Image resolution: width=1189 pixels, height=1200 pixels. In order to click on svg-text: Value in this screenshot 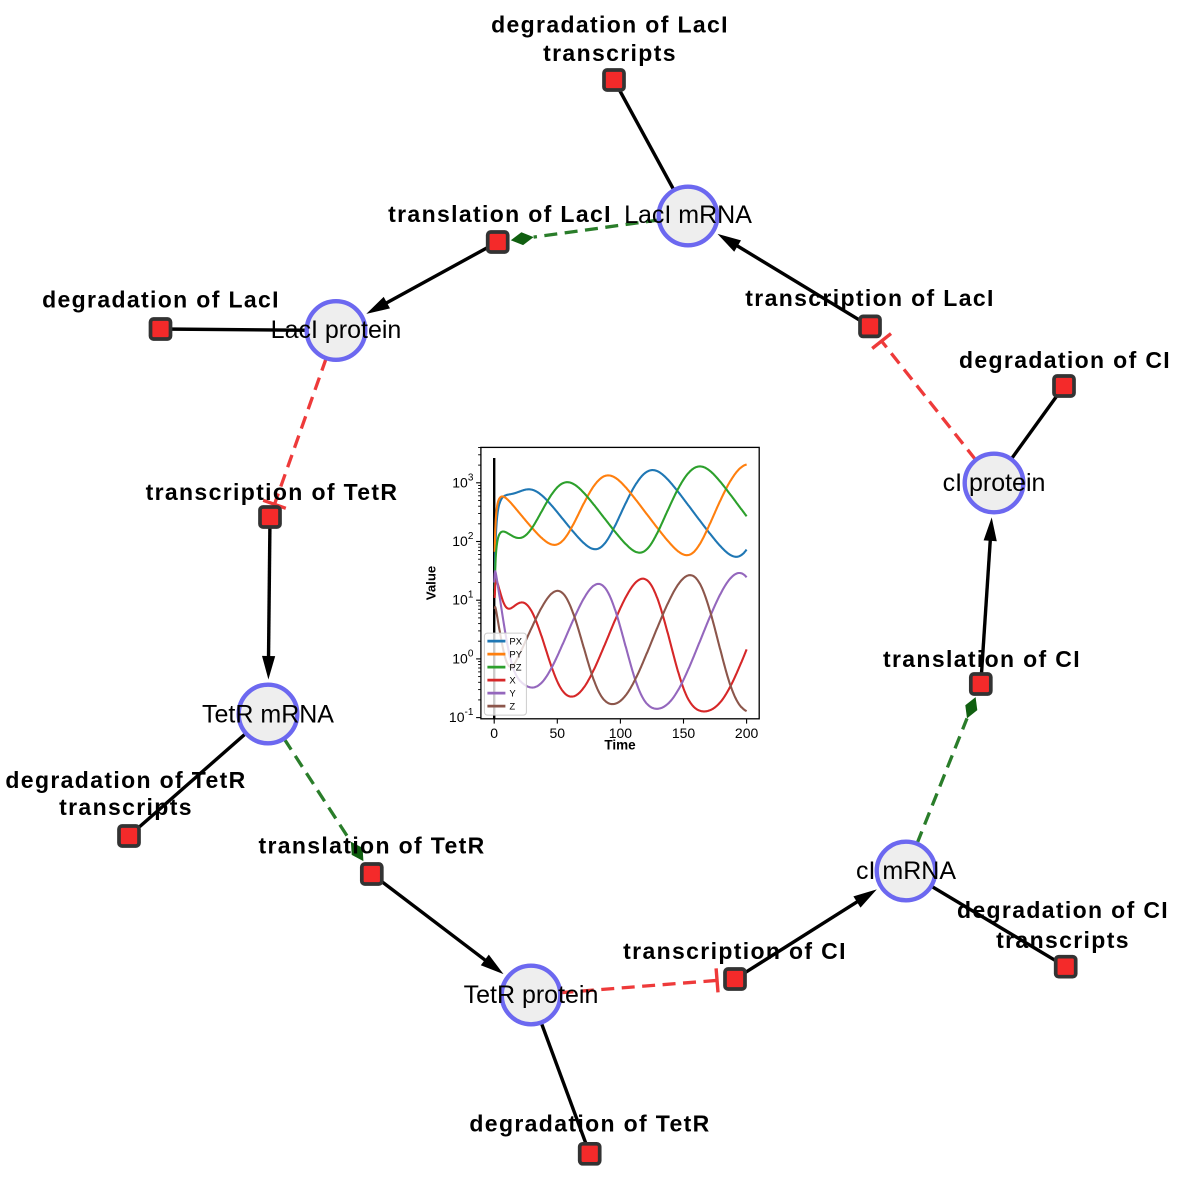, I will do `click(431, 583)`.